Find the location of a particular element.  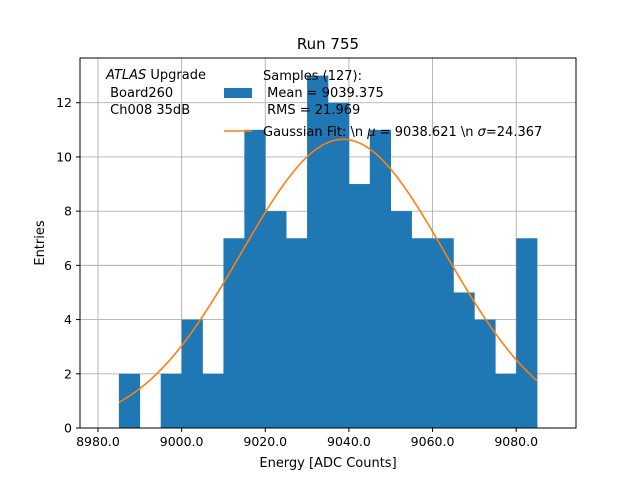

annotation-line-2: Board260 is located at coordinates (139, 93).